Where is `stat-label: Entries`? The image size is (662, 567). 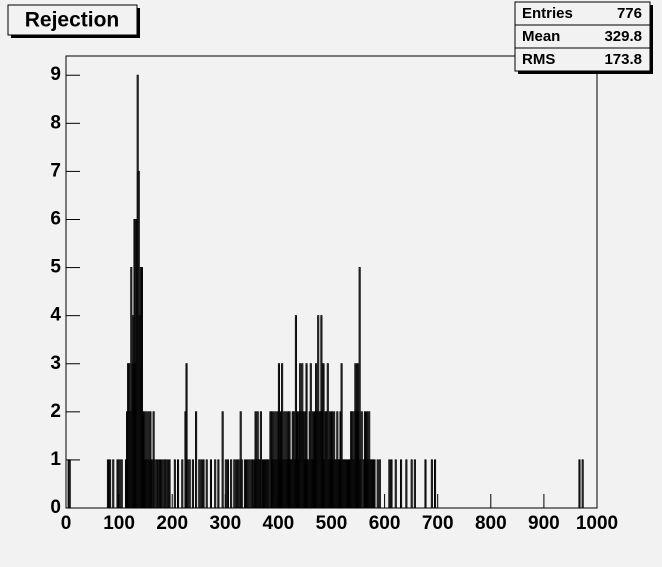 stat-label: Entries is located at coordinates (547, 13).